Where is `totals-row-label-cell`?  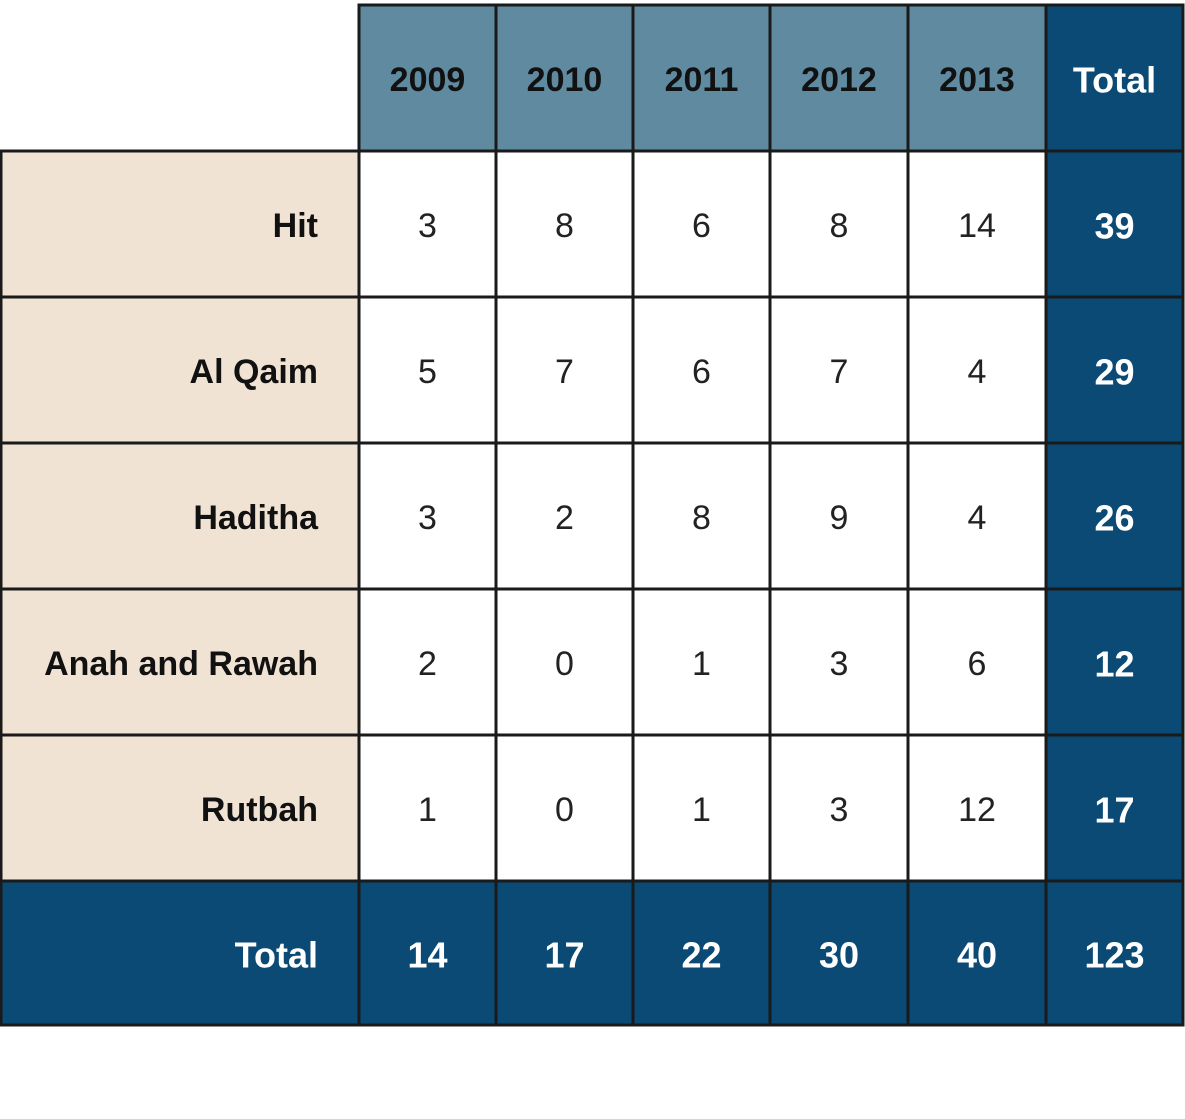
totals-row-label-cell is located at coordinates (180, 953).